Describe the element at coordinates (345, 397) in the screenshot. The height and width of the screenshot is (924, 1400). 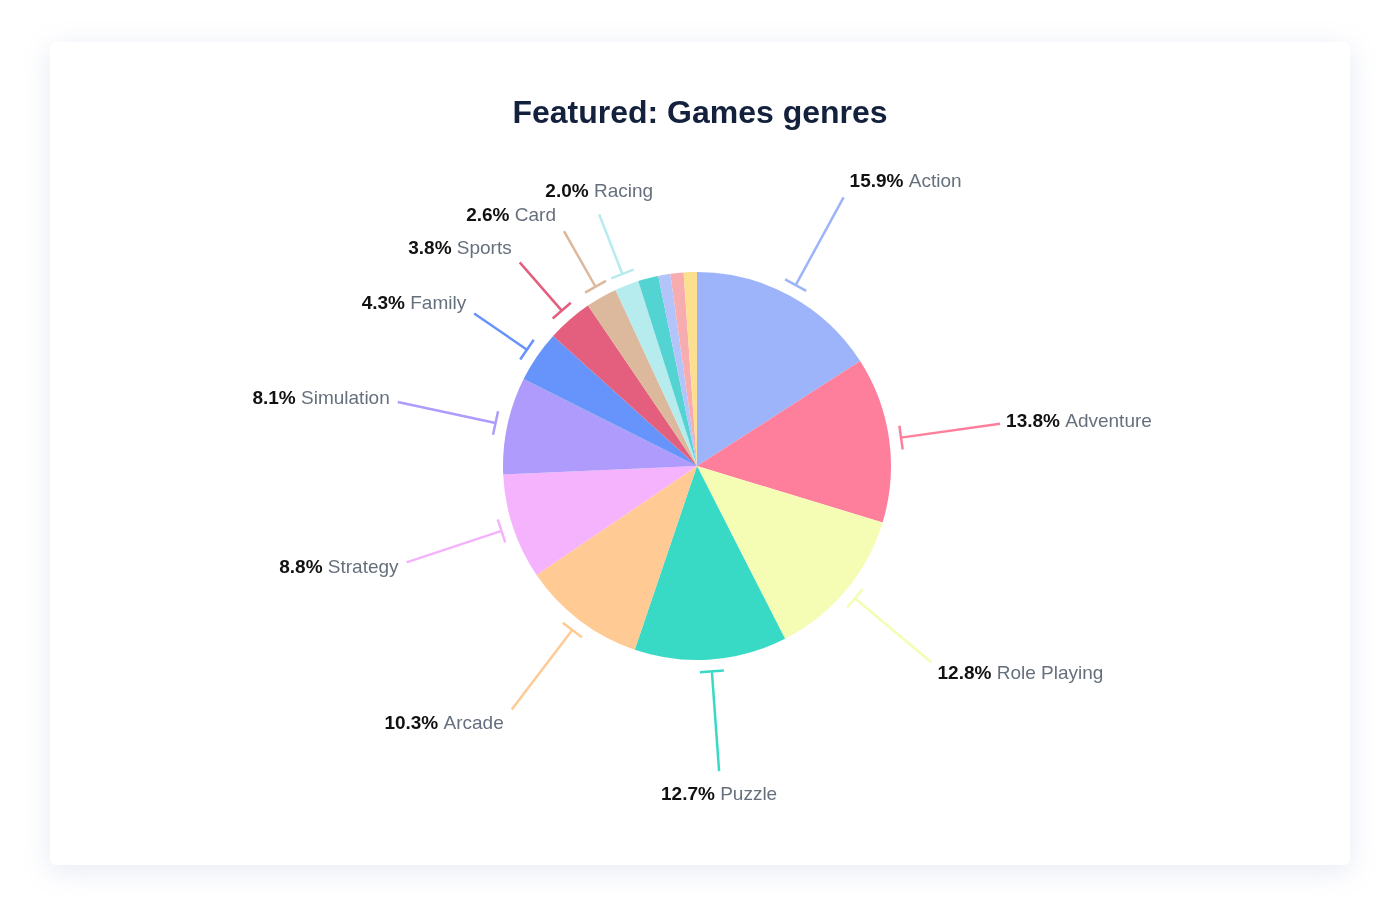
I see `slice-label: Simulation` at that location.